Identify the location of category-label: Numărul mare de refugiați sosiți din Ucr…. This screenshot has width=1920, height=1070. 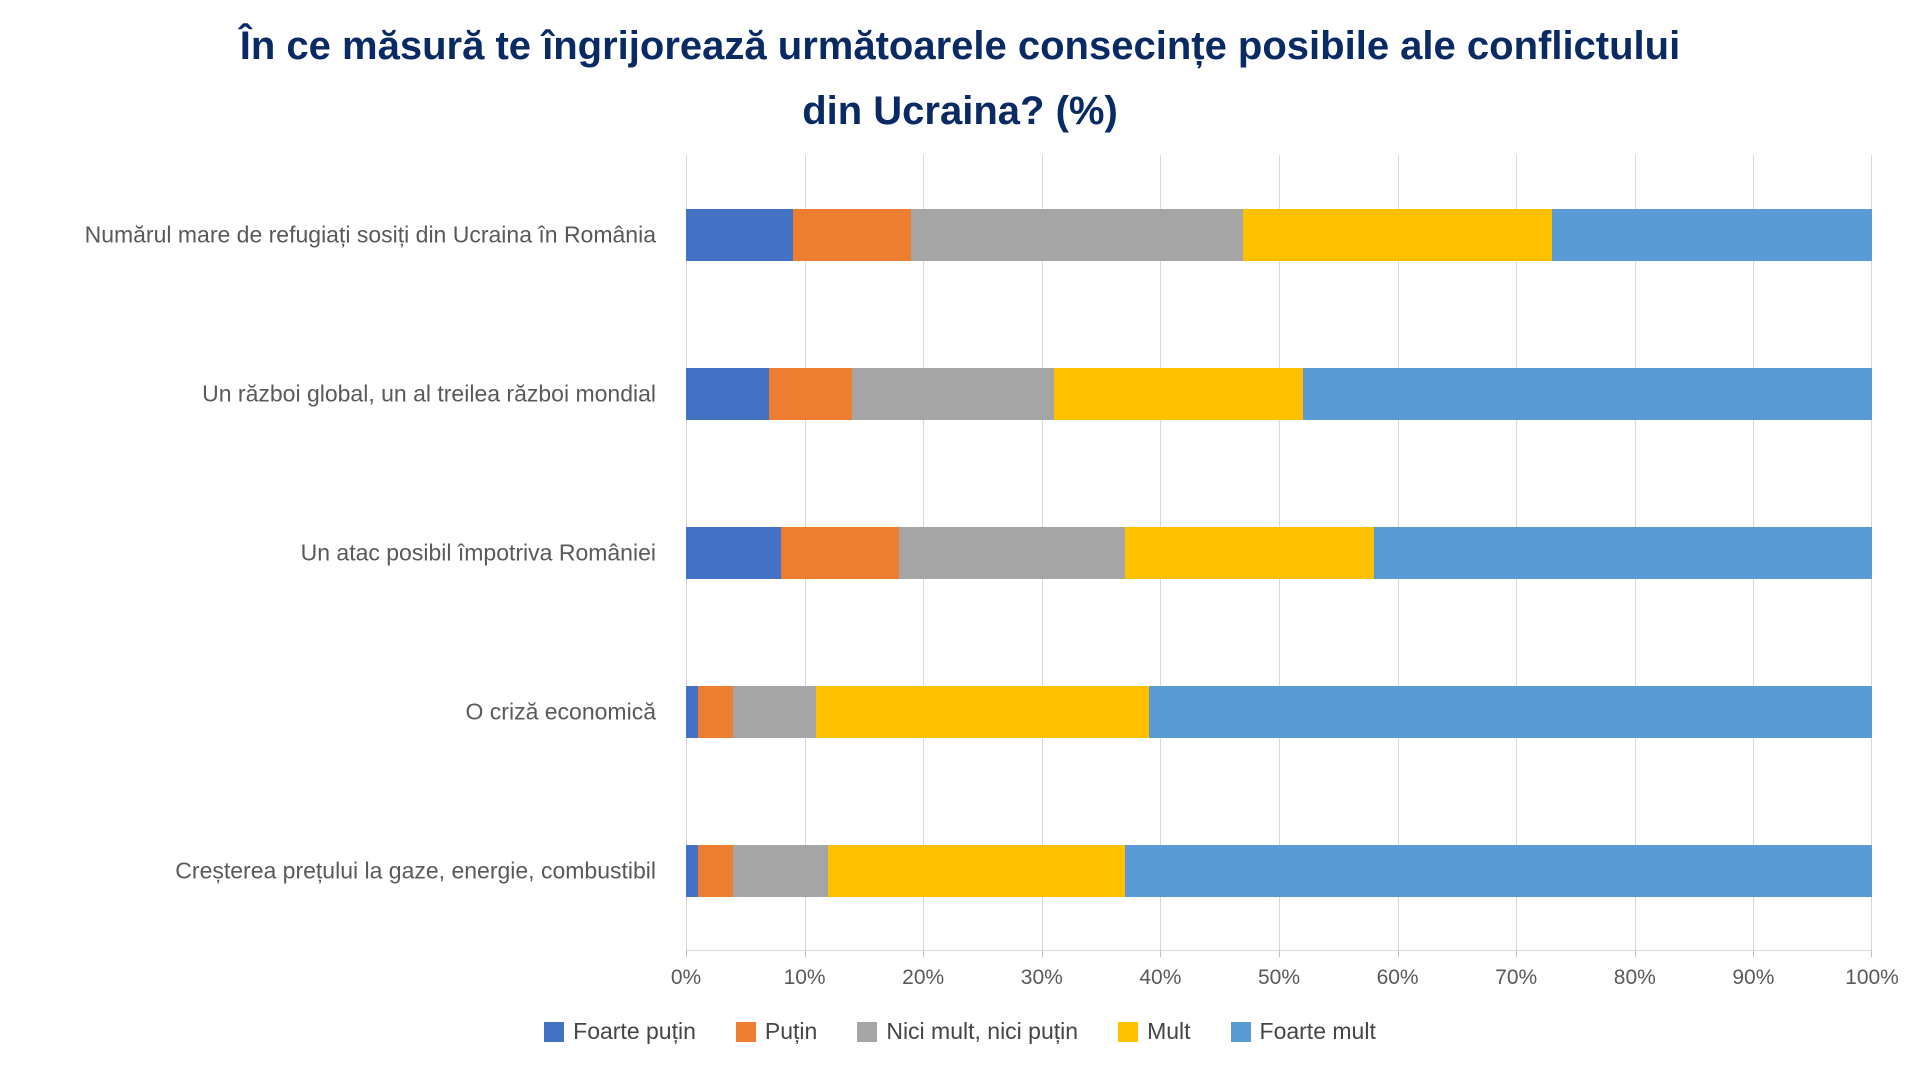
(370, 234).